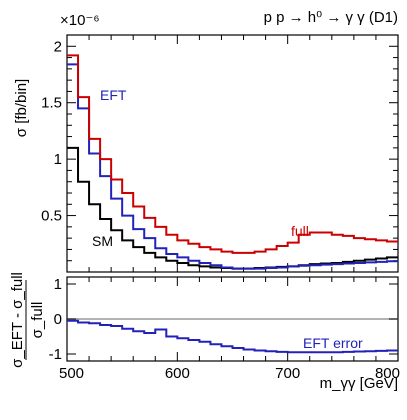 Image resolution: width=407 pixels, height=420 pixels. What do you see at coordinates (102, 241) in the screenshot?
I see `label-sm: SM` at bounding box center [102, 241].